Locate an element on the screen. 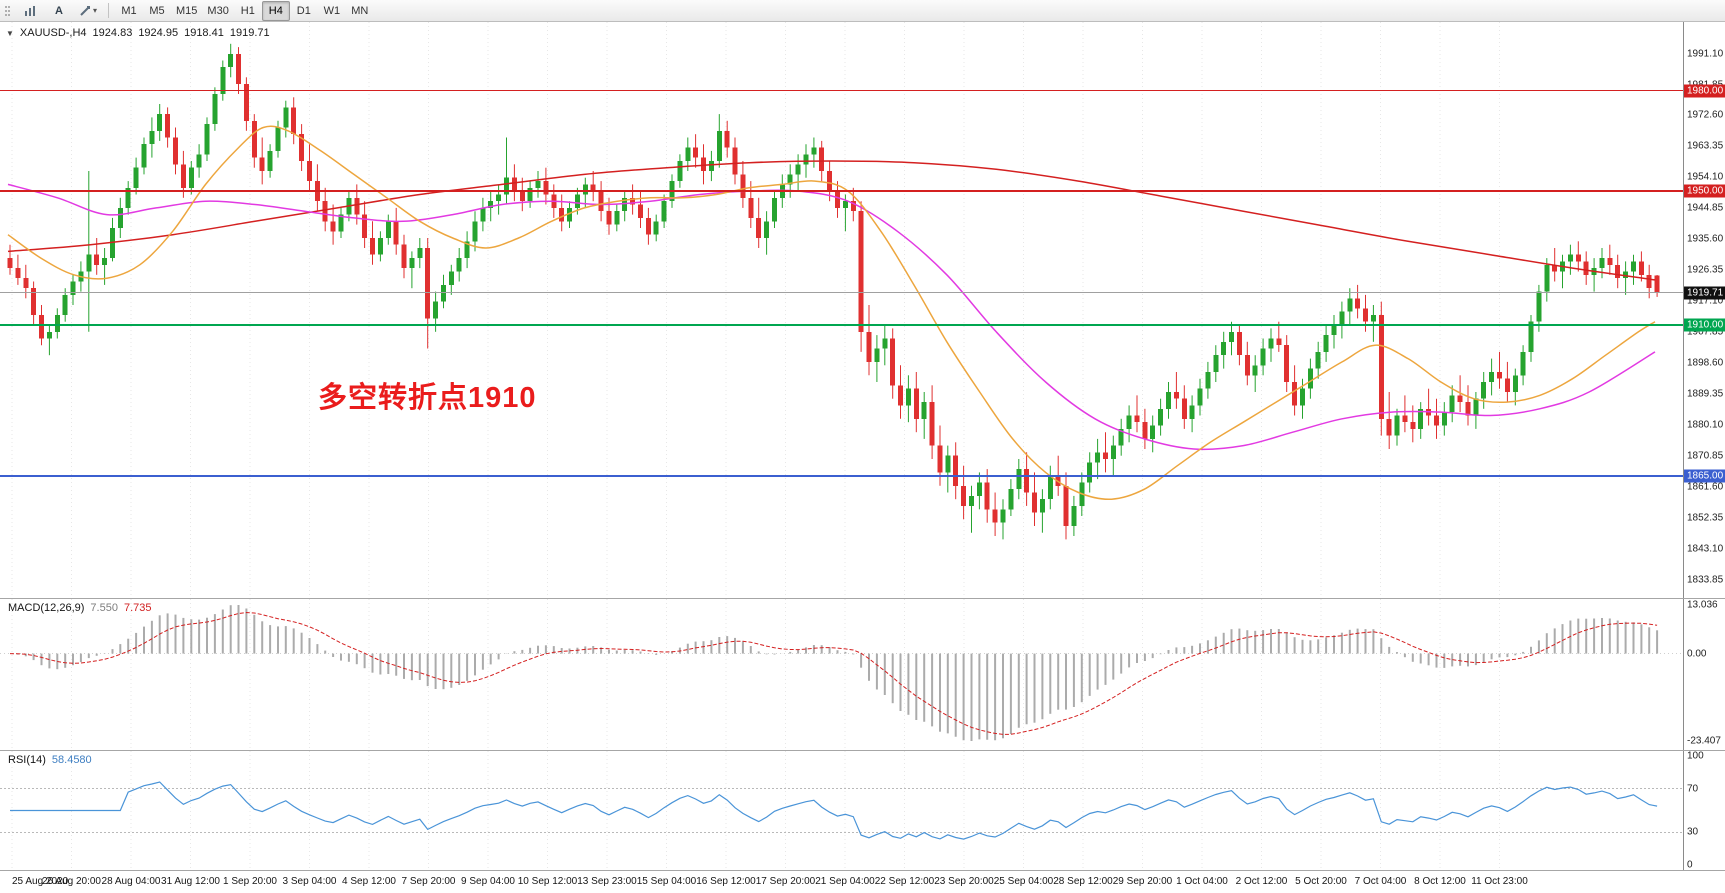 The width and height of the screenshot is (1725, 893). time-axis-label: 23 Sep 20:00 is located at coordinates (964, 881).